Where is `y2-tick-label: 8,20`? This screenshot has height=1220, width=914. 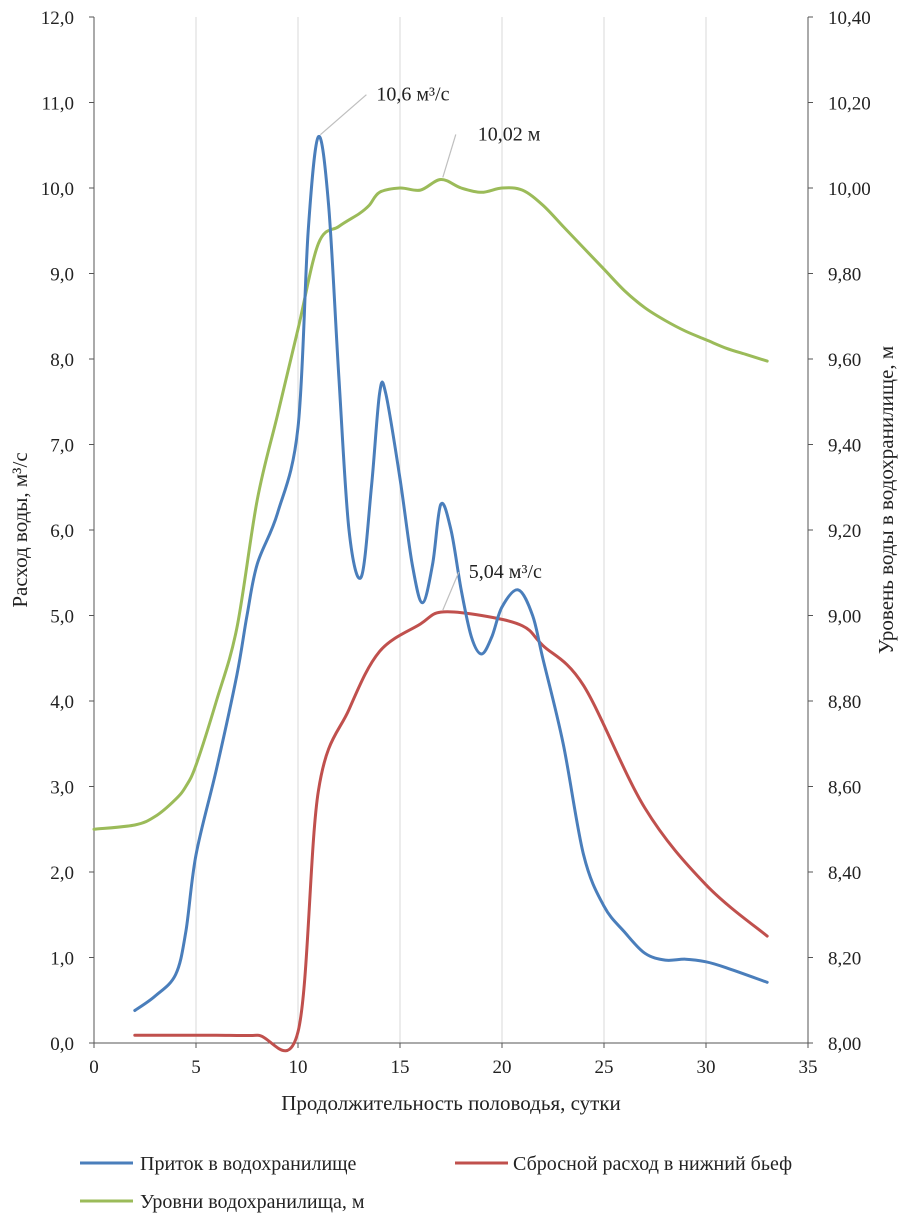
y2-tick-label: 8,20 is located at coordinates (844, 959).